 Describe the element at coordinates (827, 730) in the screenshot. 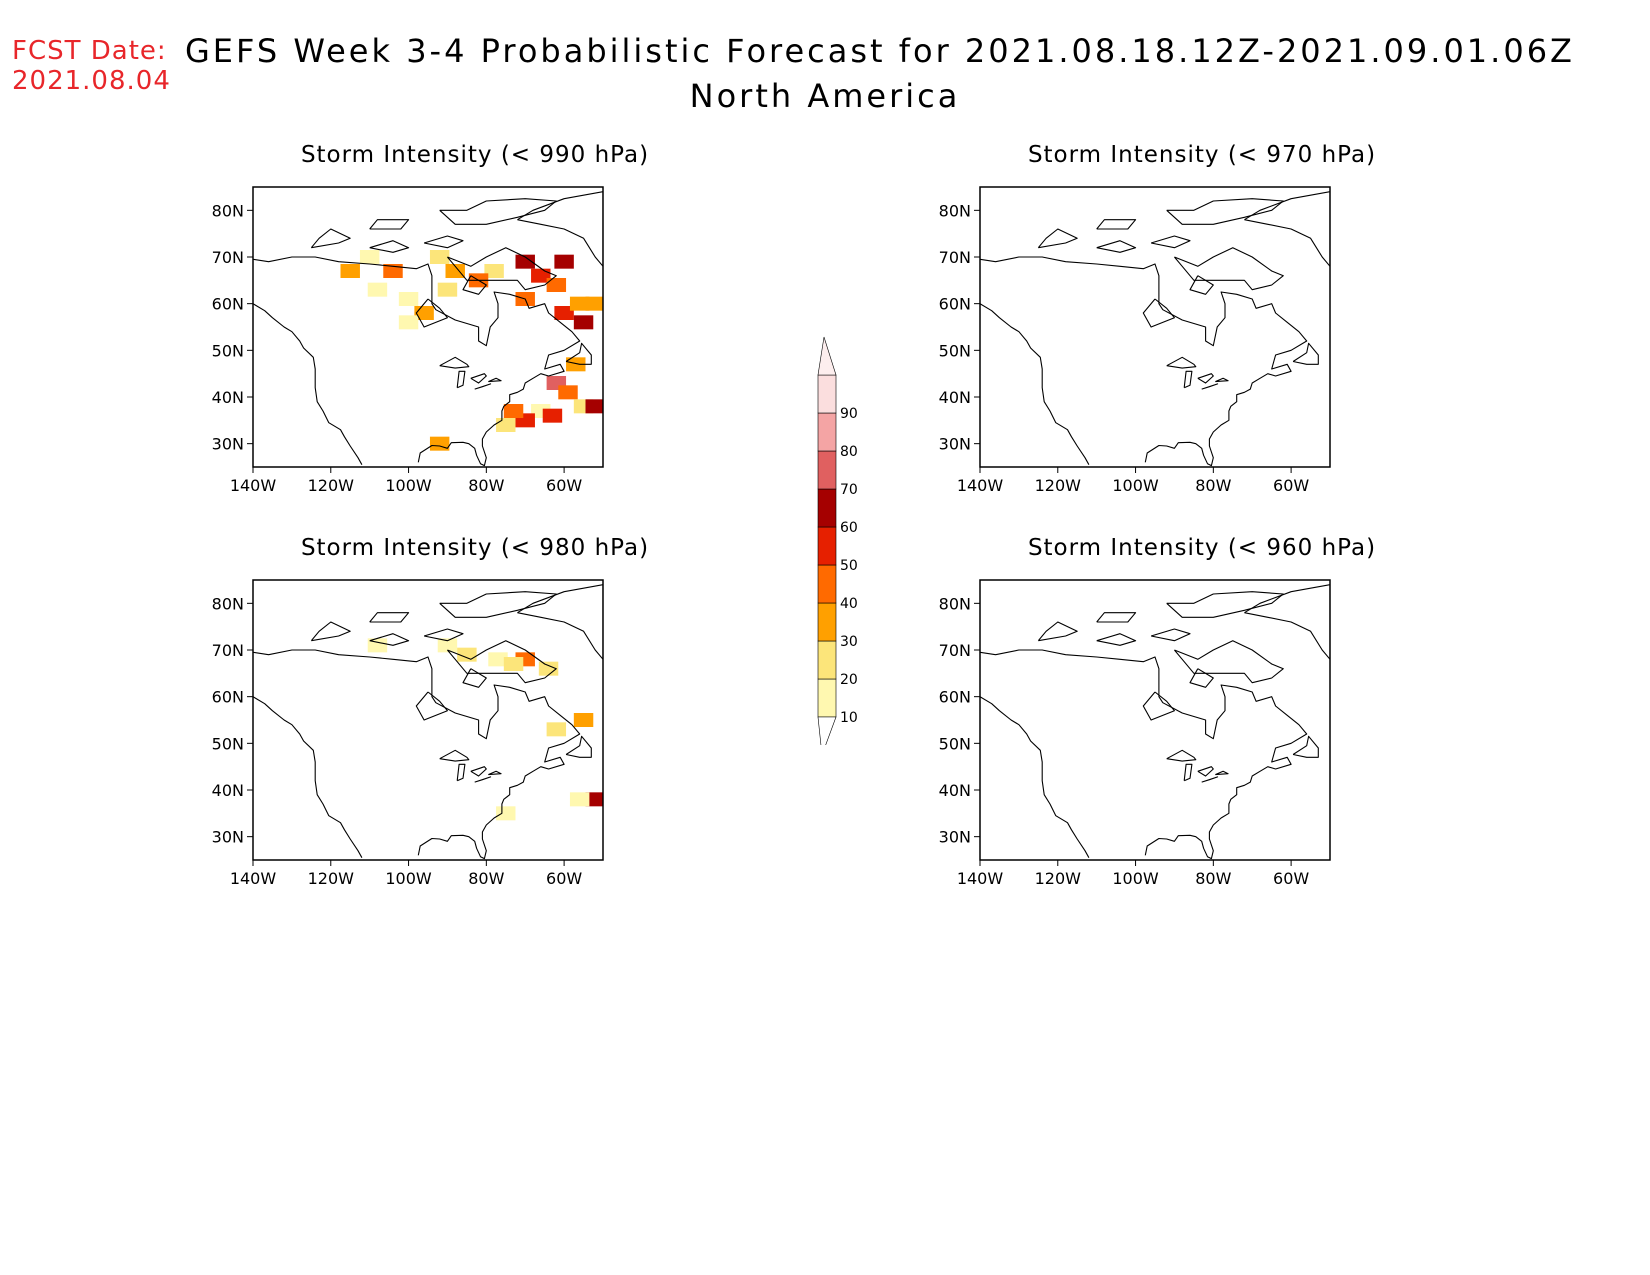

I see `colorbar-bottom-arrow` at that location.